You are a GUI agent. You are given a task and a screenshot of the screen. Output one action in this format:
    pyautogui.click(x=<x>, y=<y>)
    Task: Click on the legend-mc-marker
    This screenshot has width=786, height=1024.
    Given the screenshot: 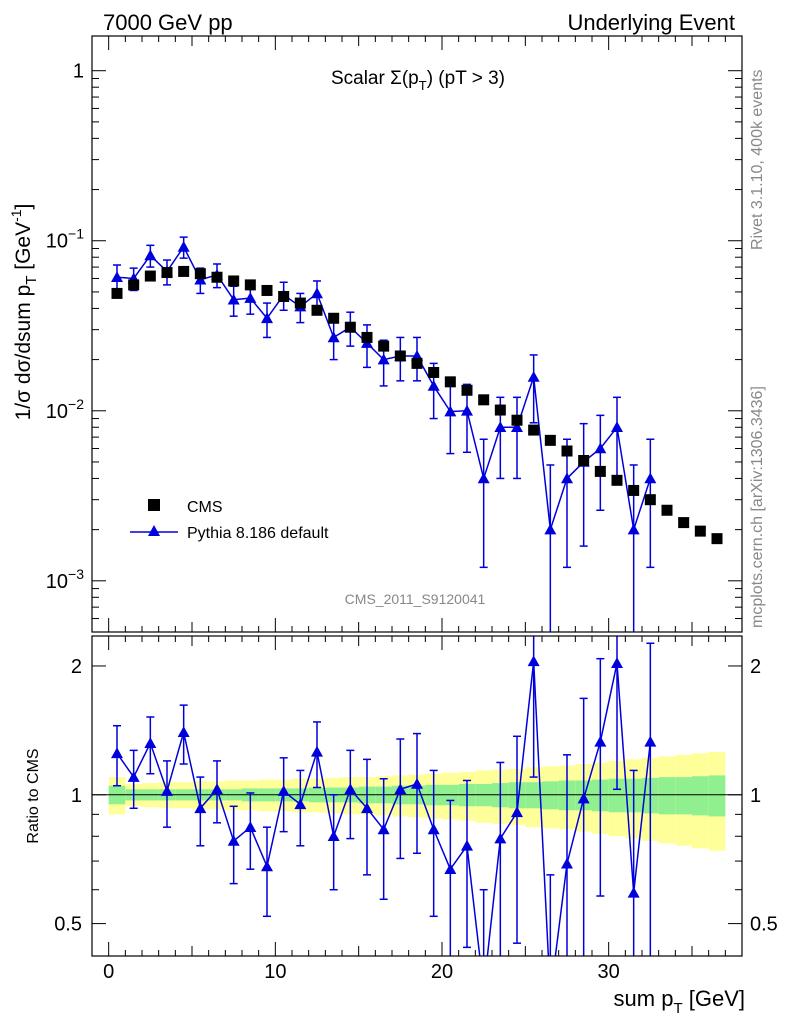 What is the action you would take?
    pyautogui.click(x=154, y=530)
    